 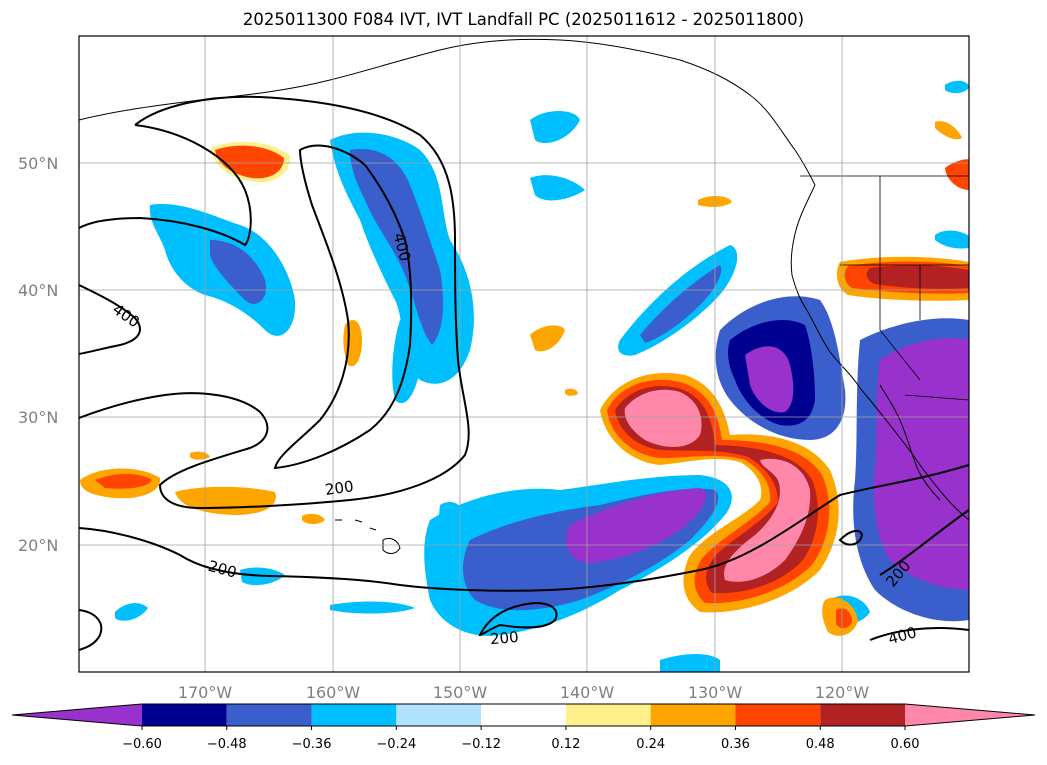 What do you see at coordinates (936, 397) in the screenshot?
I see `us-mexico-border` at bounding box center [936, 397].